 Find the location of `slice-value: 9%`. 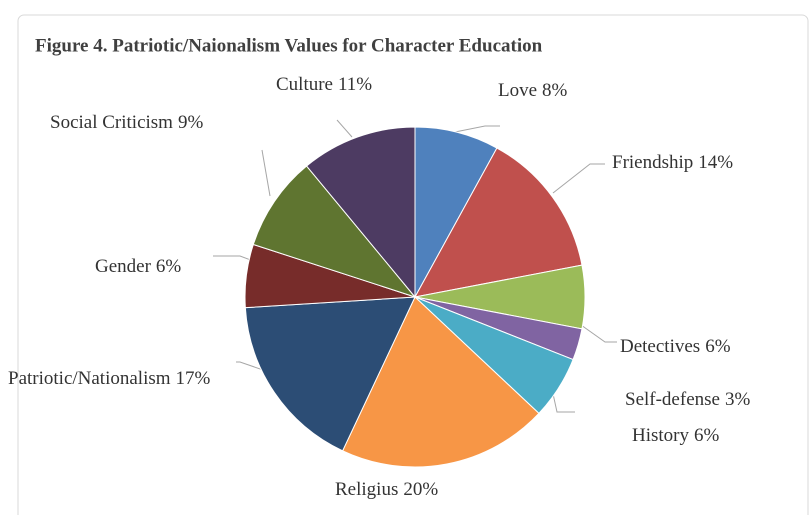

slice-value: 9% is located at coordinates (191, 122).